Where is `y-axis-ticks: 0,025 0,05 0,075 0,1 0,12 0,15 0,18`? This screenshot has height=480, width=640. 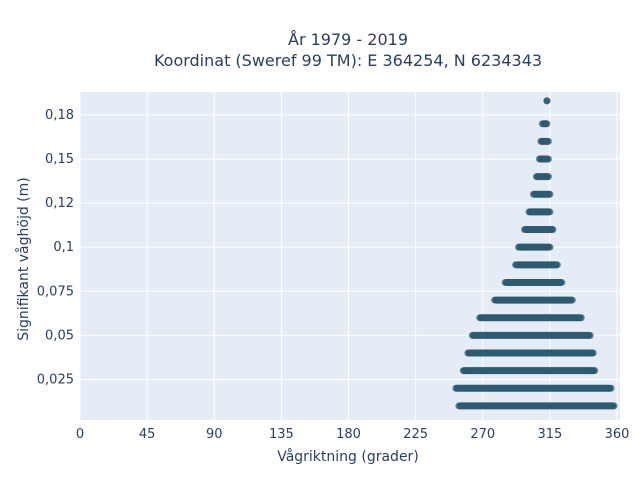 y-axis-ticks: 0,025 0,05 0,075 0,1 0,12 0,15 0,18 is located at coordinates (55, 248).